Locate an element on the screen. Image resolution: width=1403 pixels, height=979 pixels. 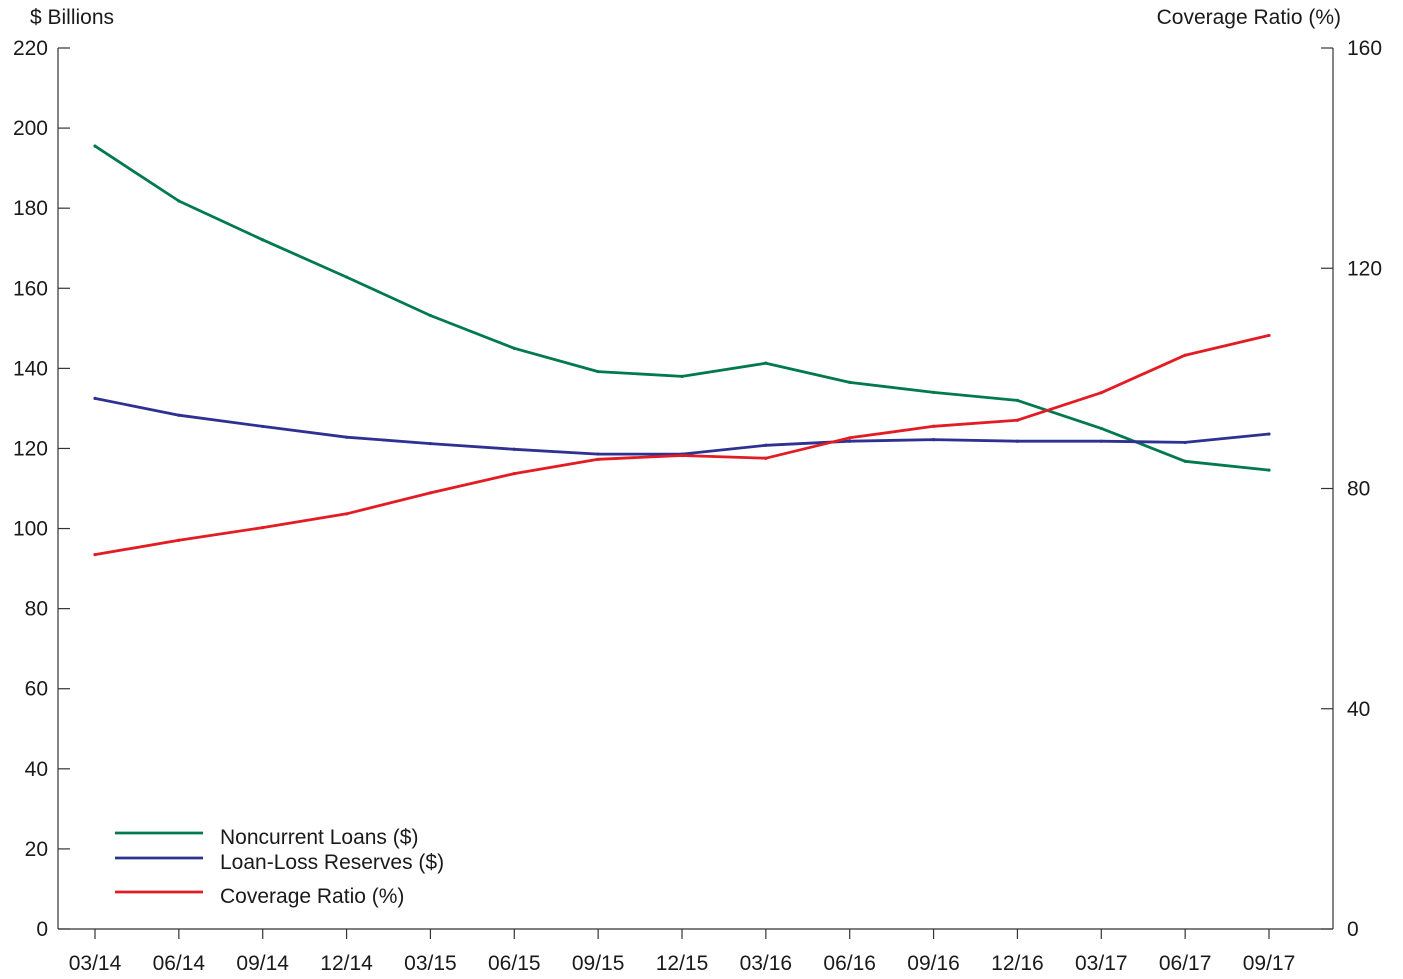
right-tick-label: 0 is located at coordinates (1353, 929).